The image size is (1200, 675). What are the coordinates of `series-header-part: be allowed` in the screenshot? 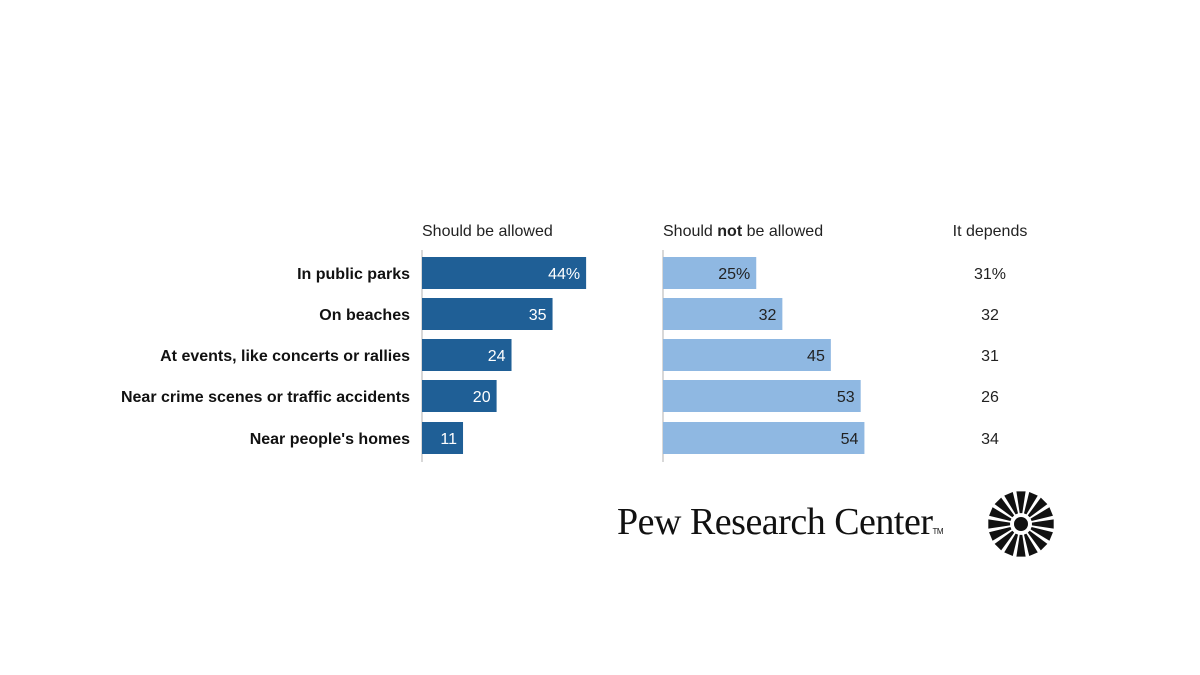 It's located at (782, 231).